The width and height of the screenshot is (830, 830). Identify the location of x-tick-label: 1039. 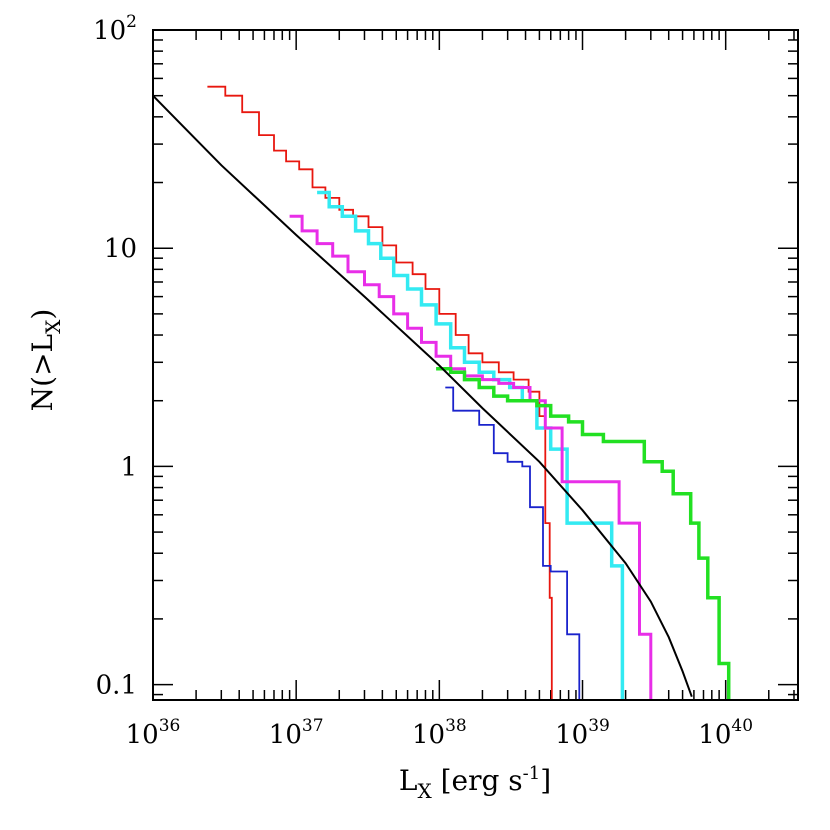
(582, 733).